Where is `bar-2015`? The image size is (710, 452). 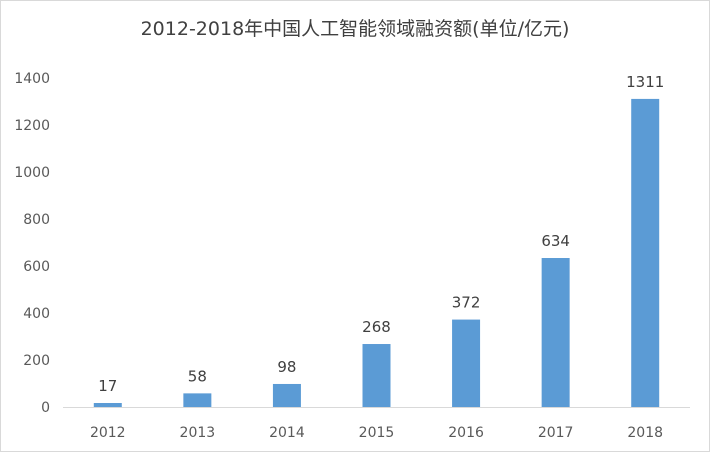 bar-2015 is located at coordinates (376, 375).